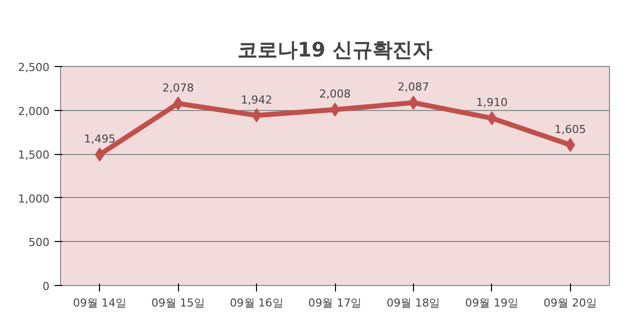  I want to click on y-tick-label: 1,500, so click(34, 155).